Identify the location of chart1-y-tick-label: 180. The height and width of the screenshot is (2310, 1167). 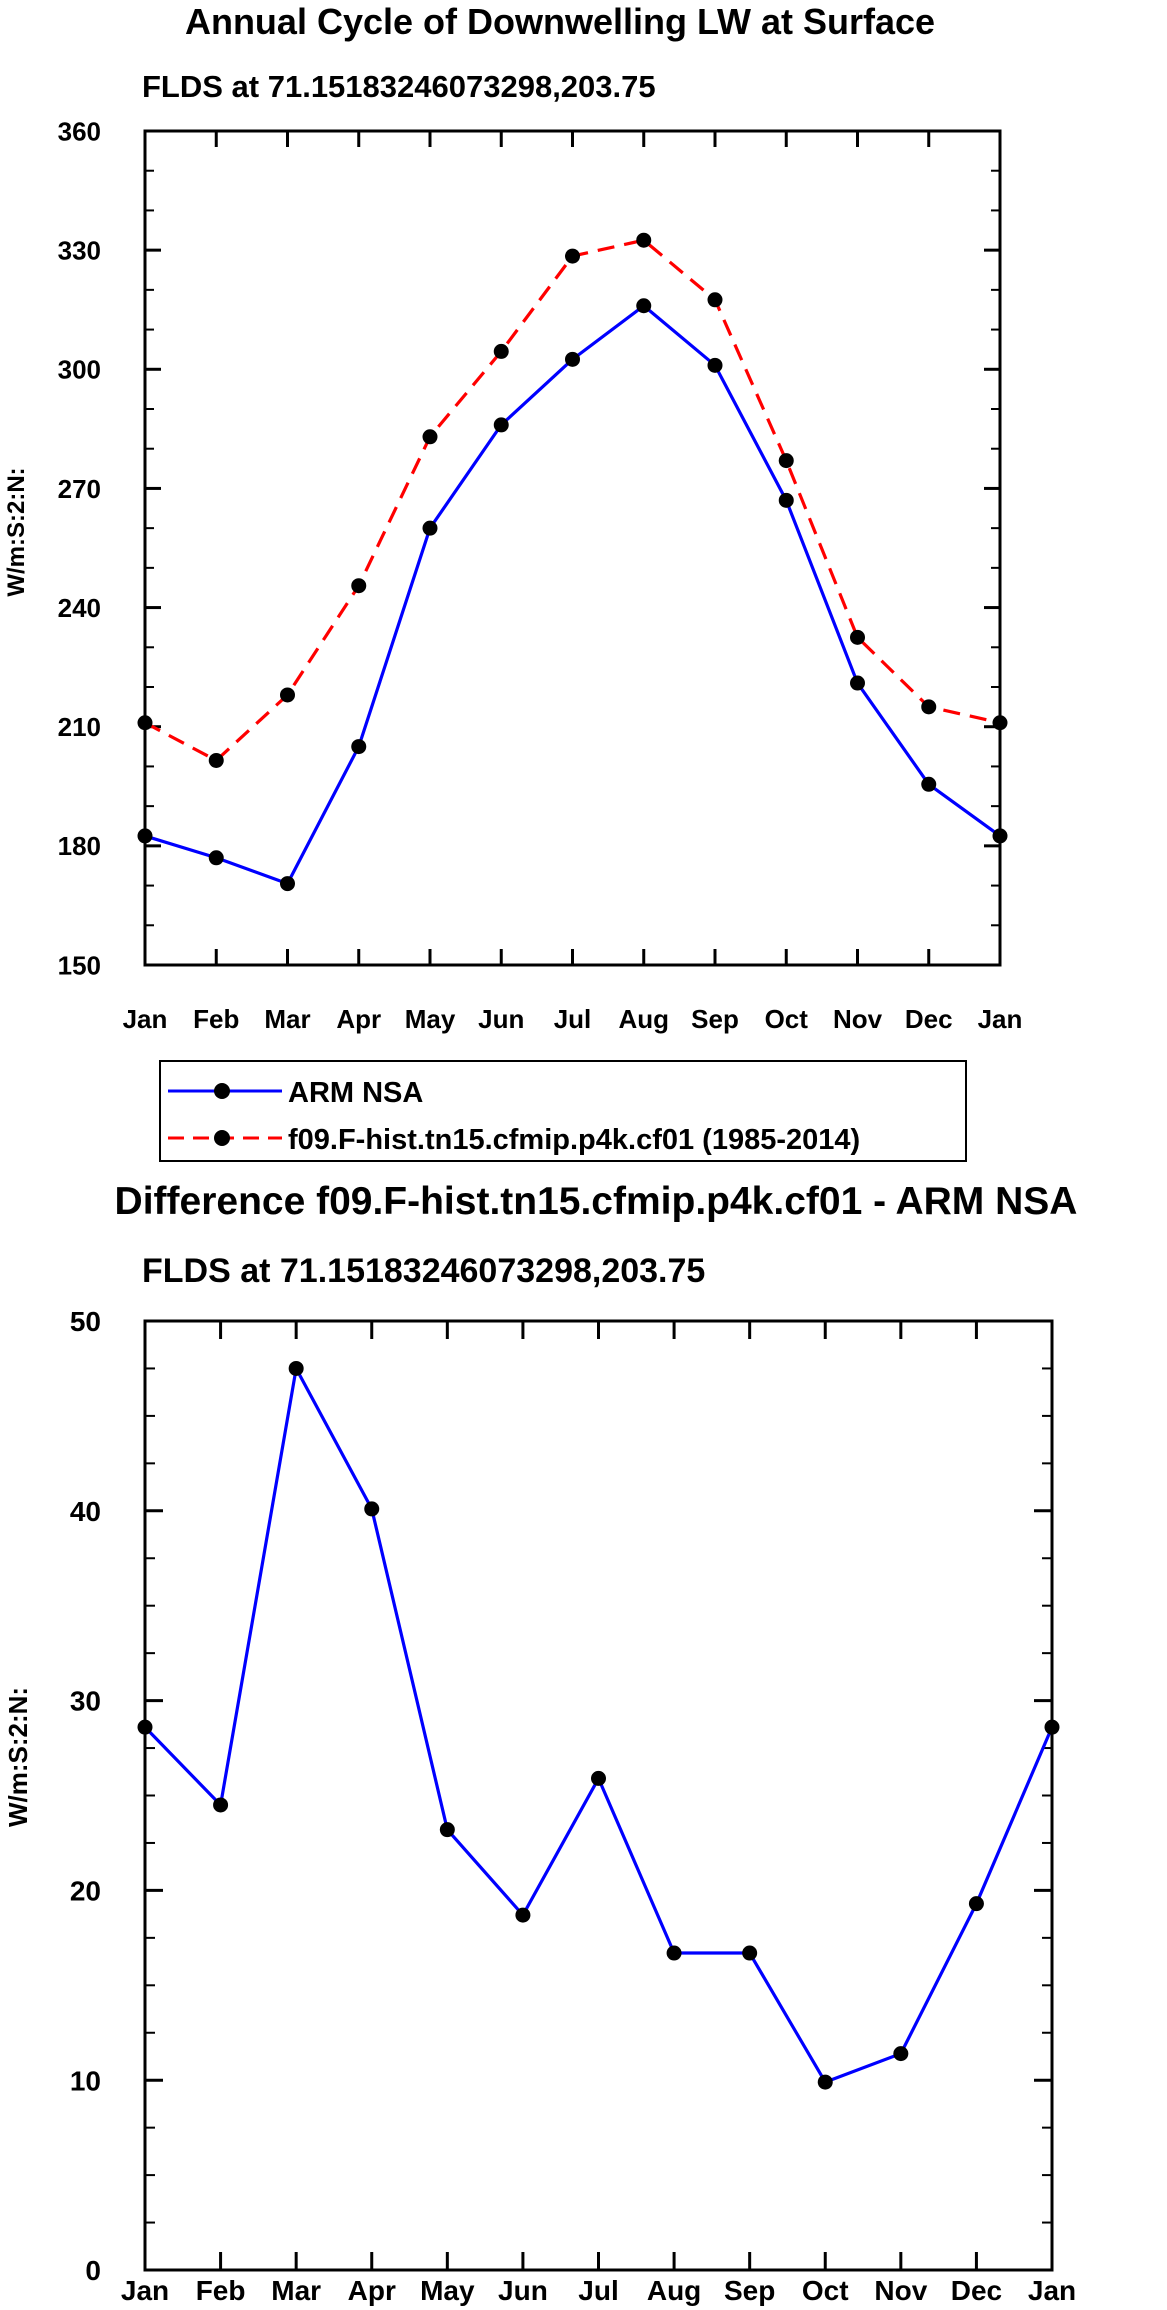
(79, 846).